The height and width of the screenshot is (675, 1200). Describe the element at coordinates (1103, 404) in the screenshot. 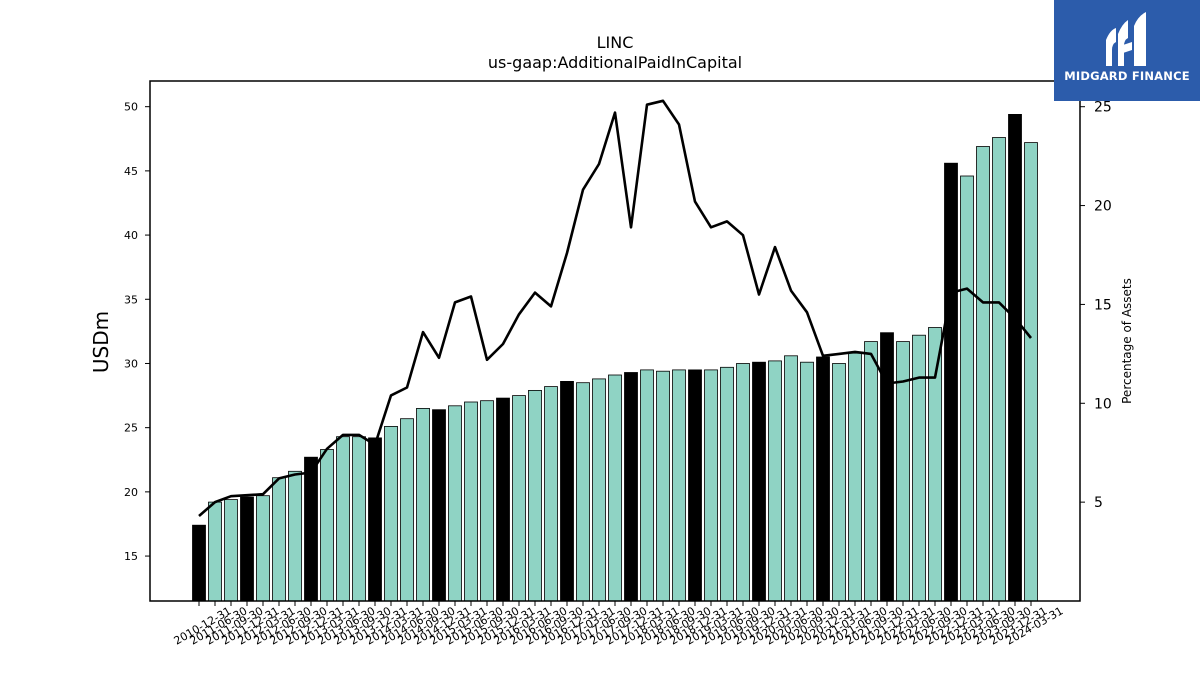

I see `y2-tick-label: 10` at that location.